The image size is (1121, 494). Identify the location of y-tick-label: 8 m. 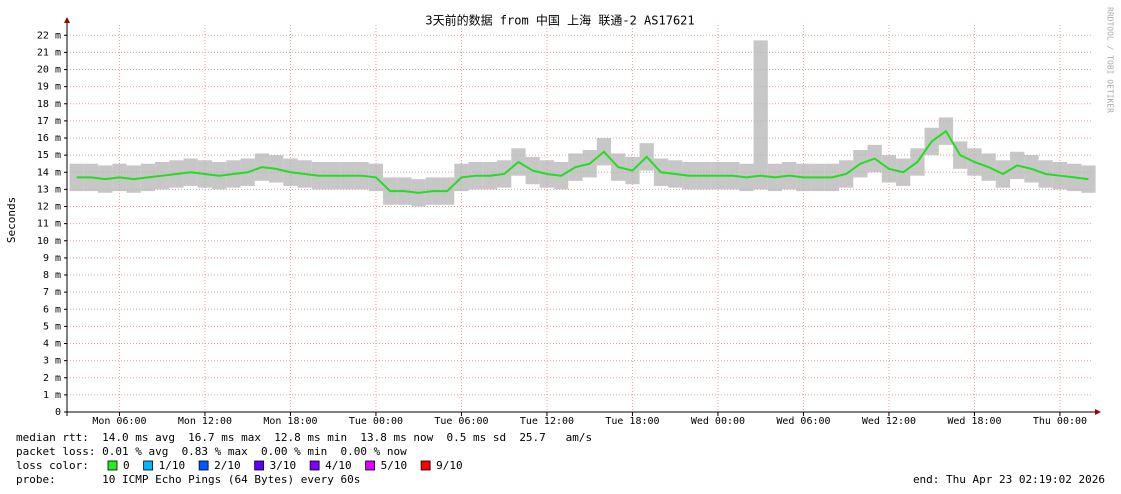
(52, 275).